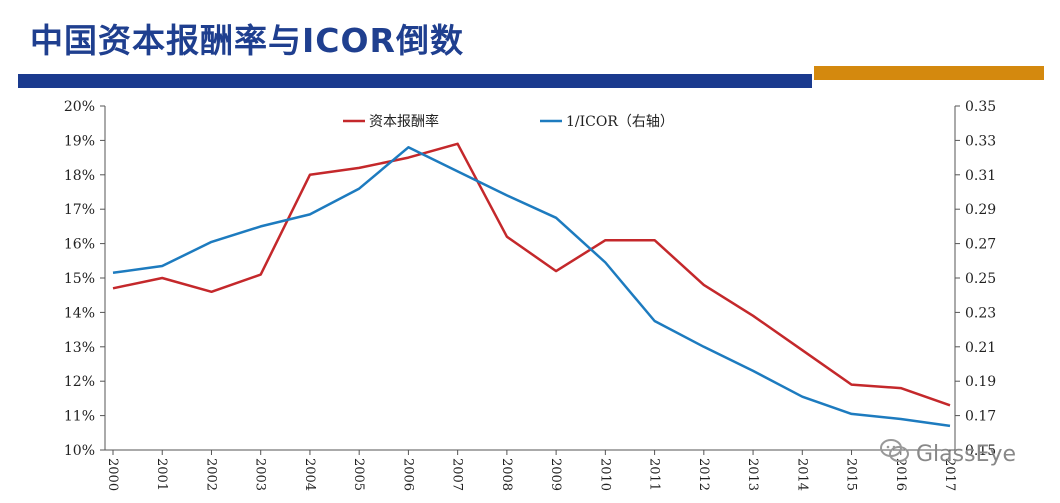 This screenshot has height=503, width=1060. I want to click on x-tick-label: 2016, so click(900, 474).